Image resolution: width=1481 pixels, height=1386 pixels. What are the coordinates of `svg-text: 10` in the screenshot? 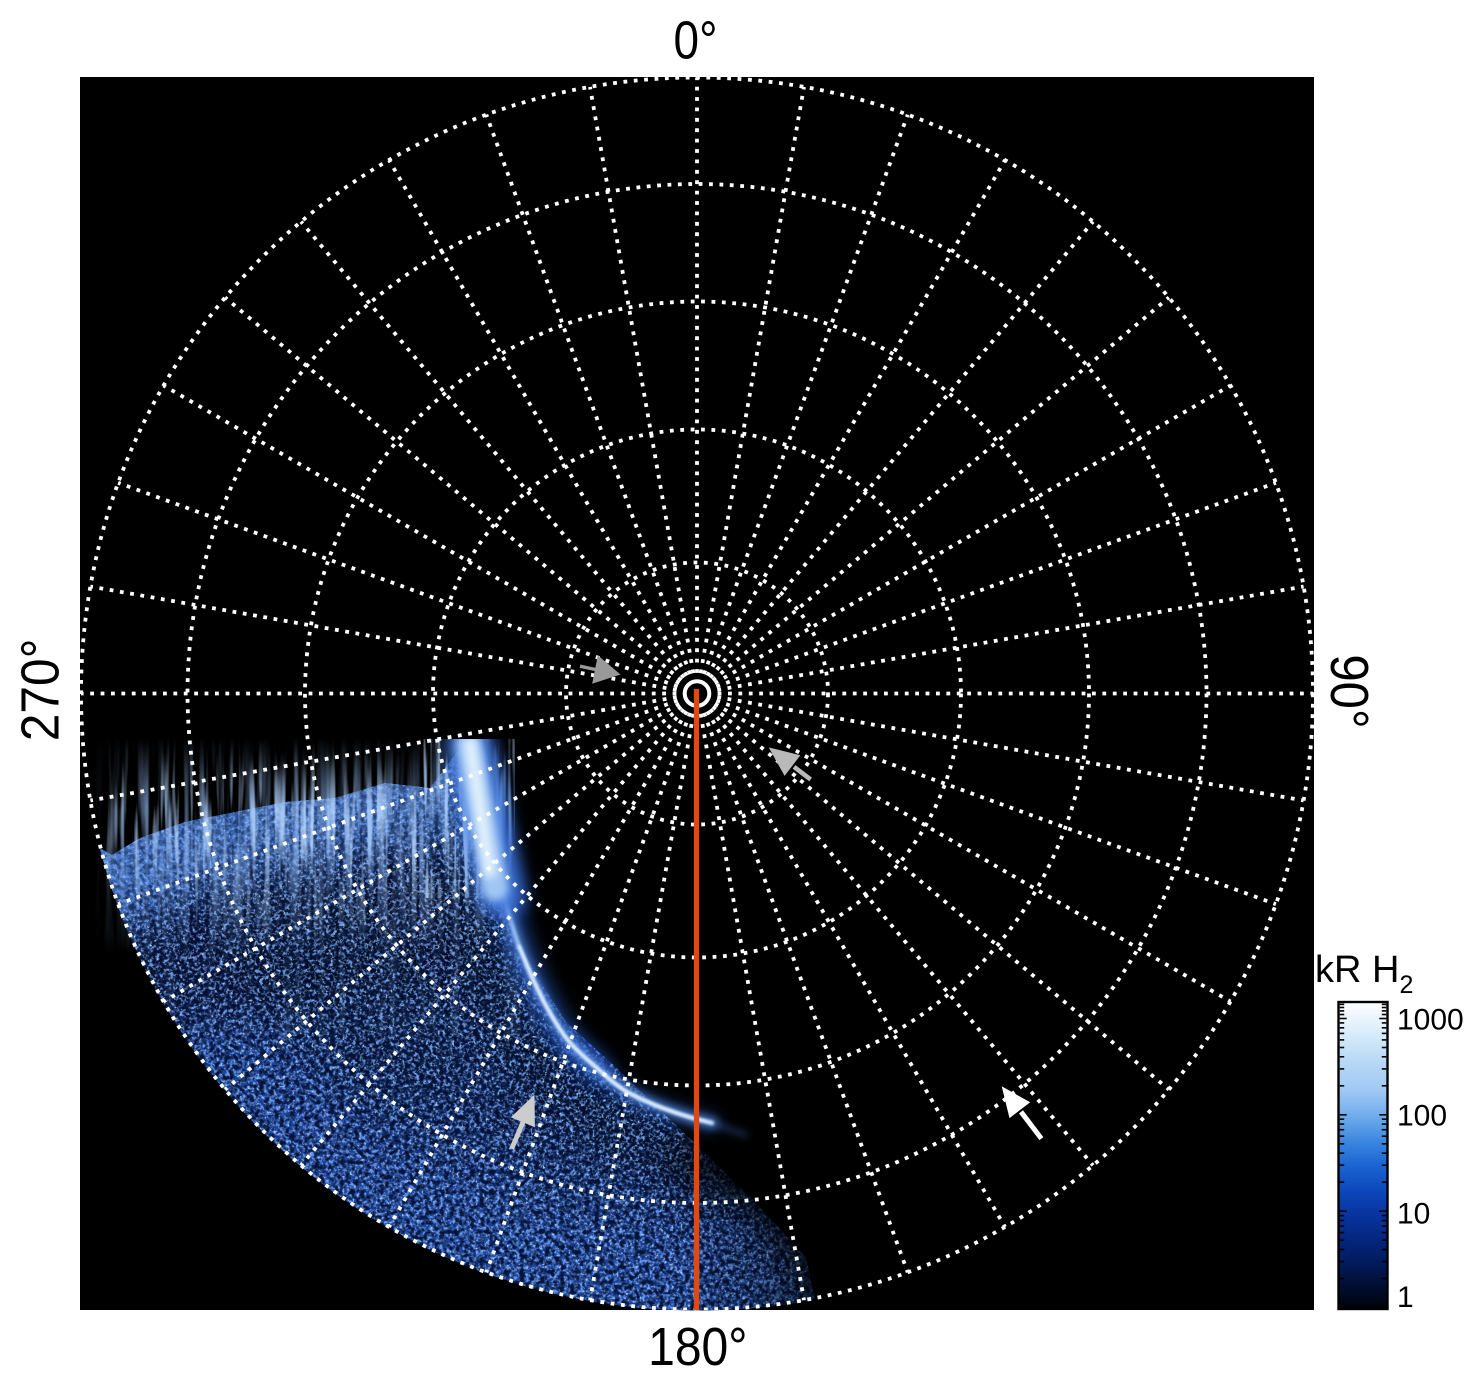 It's located at (1413, 1214).